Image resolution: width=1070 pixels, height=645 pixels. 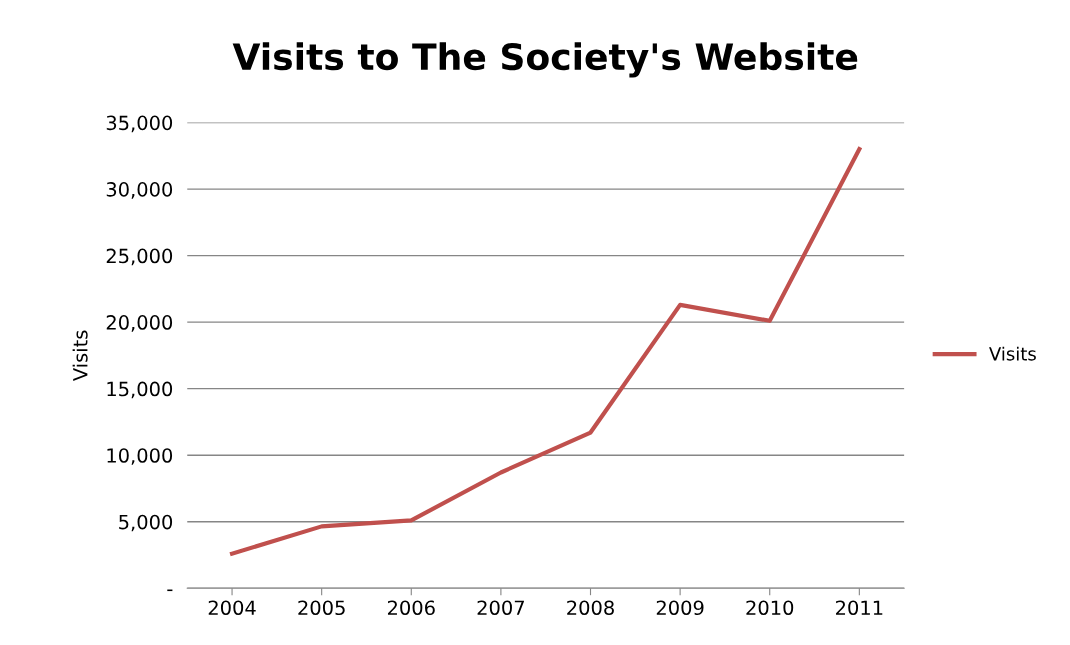 What do you see at coordinates (146, 523) in the screenshot?
I see `y-tick-label: 5,000` at bounding box center [146, 523].